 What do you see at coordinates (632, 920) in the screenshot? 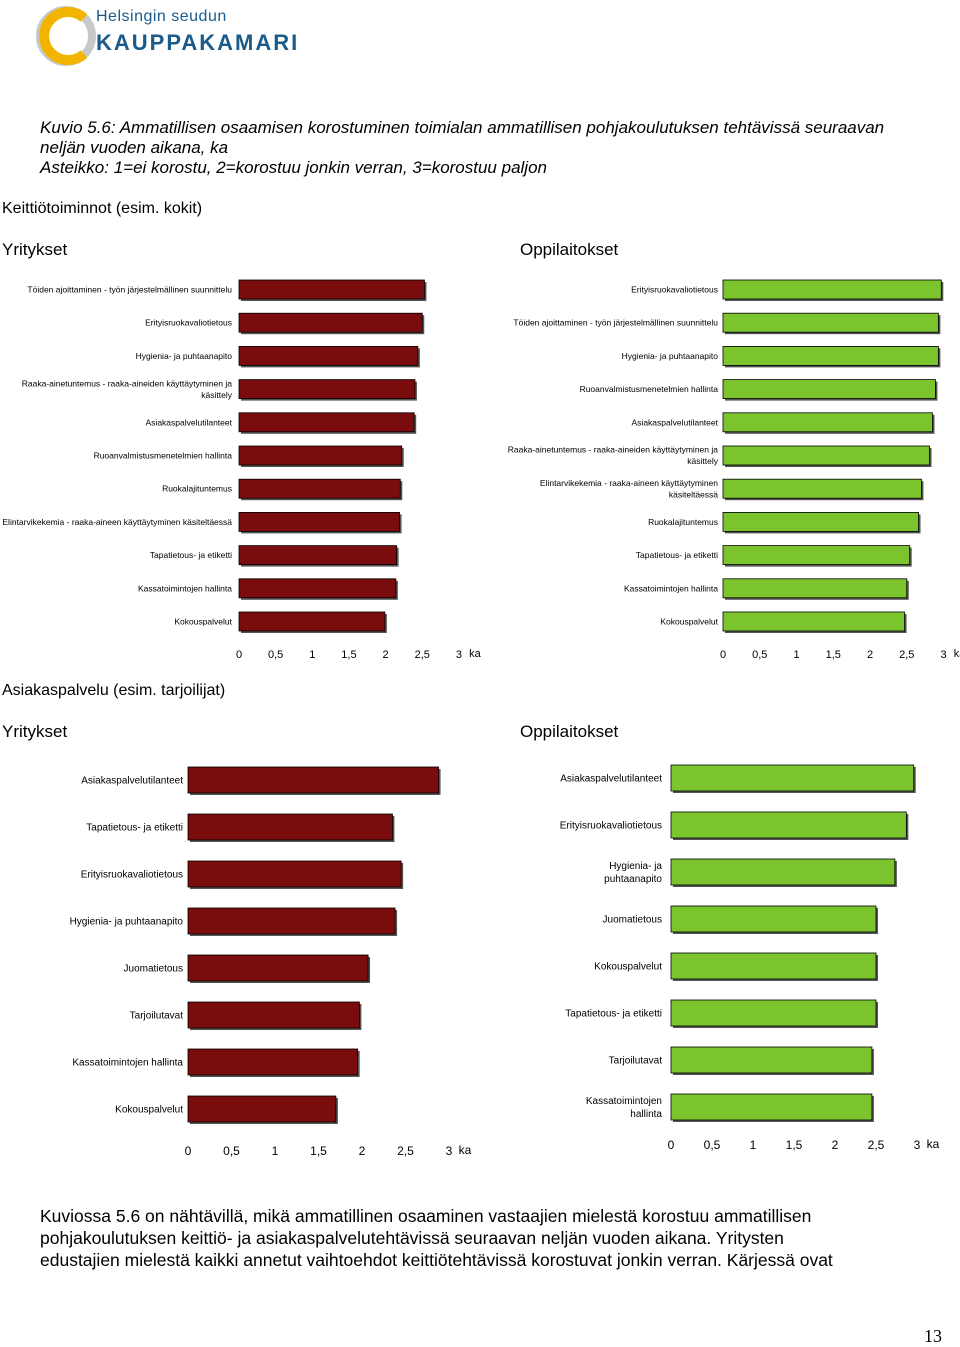
I see `category-label: Juomatietous` at bounding box center [632, 920].